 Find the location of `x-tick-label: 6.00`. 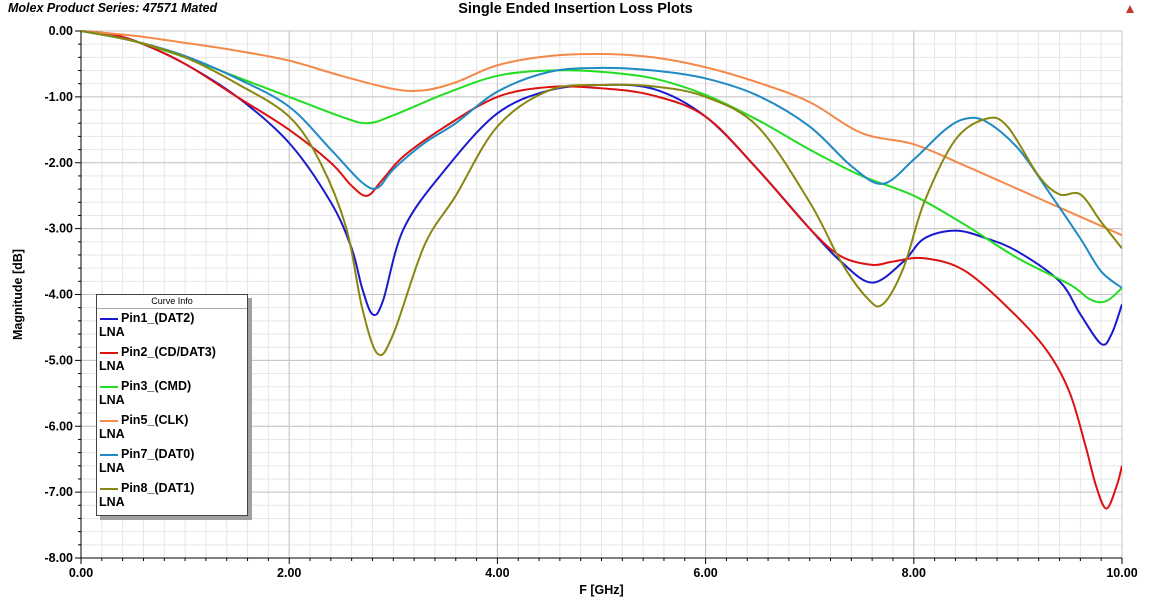

x-tick-label: 6.00 is located at coordinates (705, 573).